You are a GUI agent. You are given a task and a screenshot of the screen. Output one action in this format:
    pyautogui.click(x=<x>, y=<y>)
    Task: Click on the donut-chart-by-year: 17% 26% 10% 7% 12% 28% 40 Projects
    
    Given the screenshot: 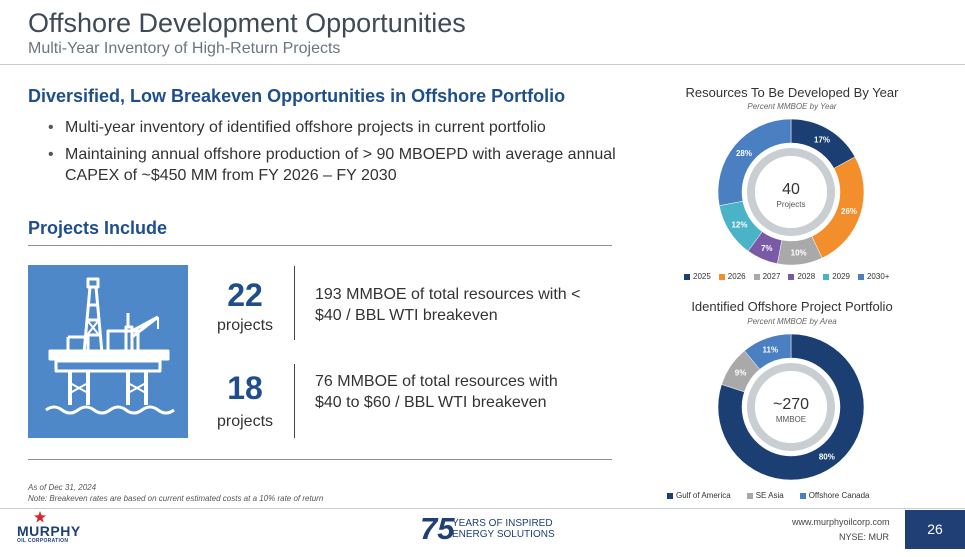 What is the action you would take?
    pyautogui.click(x=791, y=192)
    